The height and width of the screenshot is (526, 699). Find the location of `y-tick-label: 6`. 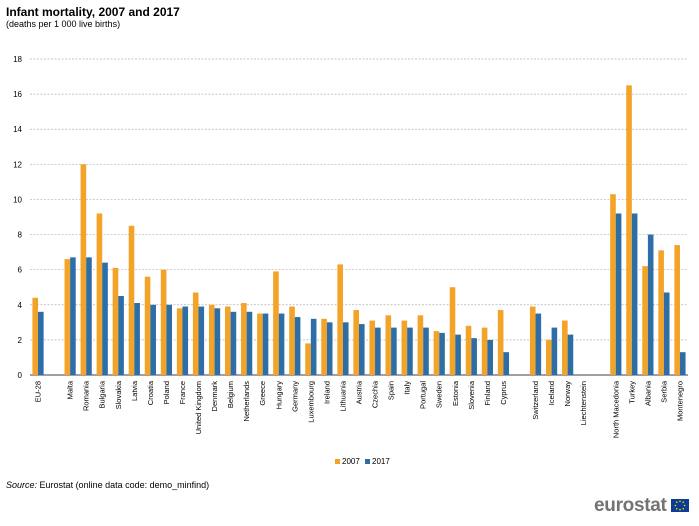

y-tick-label: 6 is located at coordinates (20, 270).